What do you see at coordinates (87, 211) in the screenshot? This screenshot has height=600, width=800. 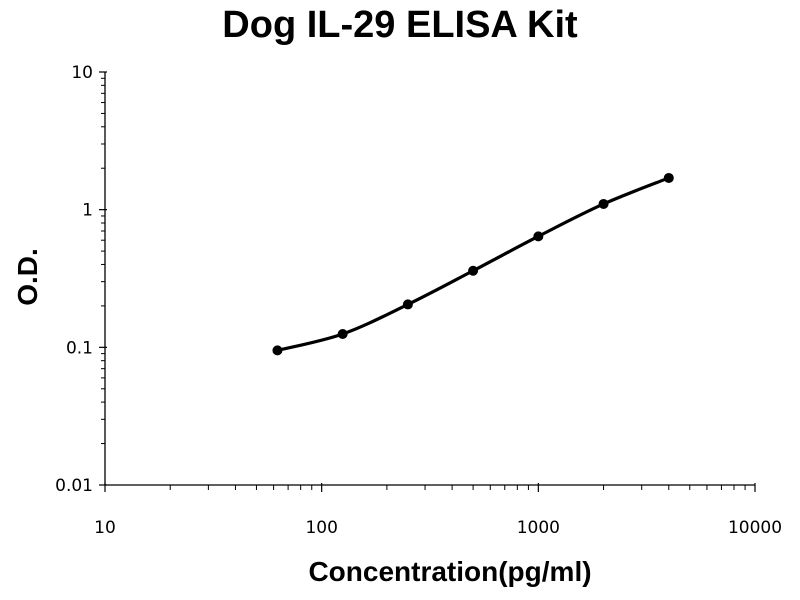 I see `y-tick-label: 1` at bounding box center [87, 211].